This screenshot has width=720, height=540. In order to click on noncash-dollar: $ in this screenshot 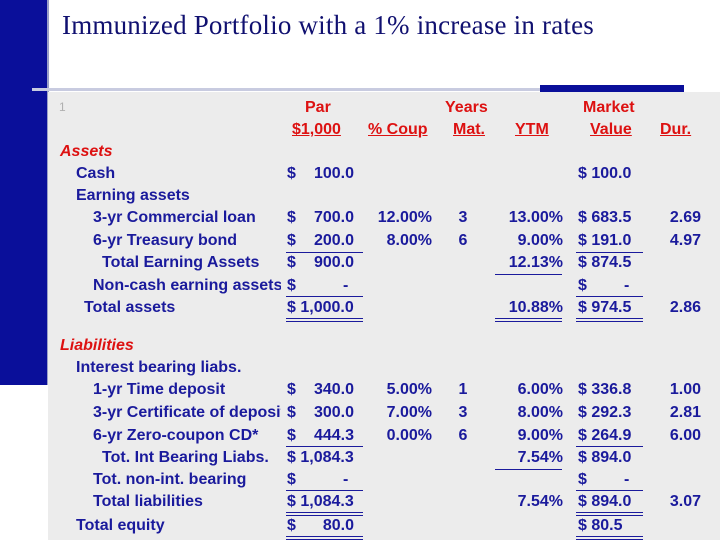, I will do `click(291, 285)`.